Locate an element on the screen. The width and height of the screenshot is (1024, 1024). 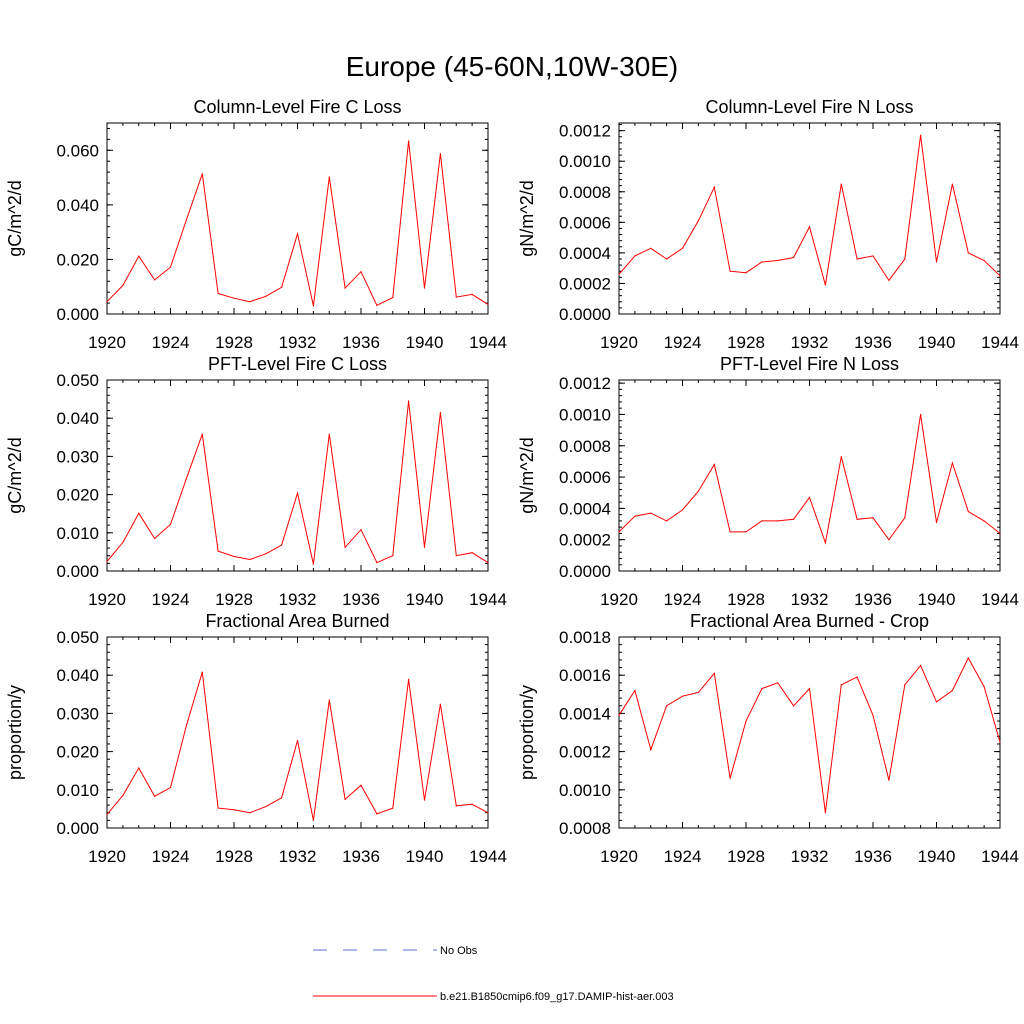
y-tick-label: 0.0004 is located at coordinates (585, 253).